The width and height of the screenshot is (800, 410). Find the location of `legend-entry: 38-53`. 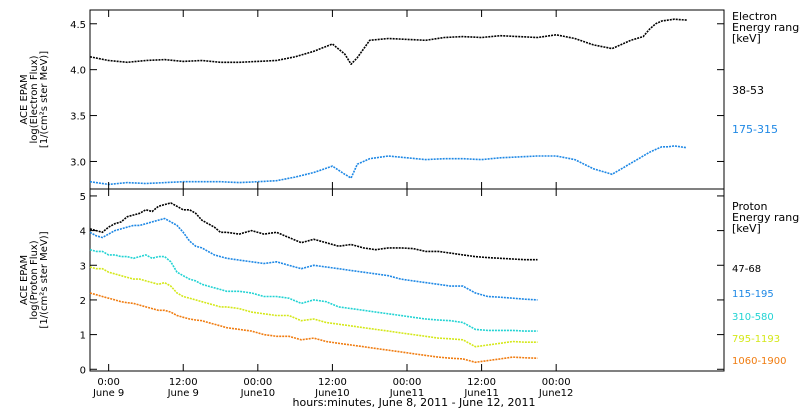

legend-entry: 38-53 is located at coordinates (748, 90).